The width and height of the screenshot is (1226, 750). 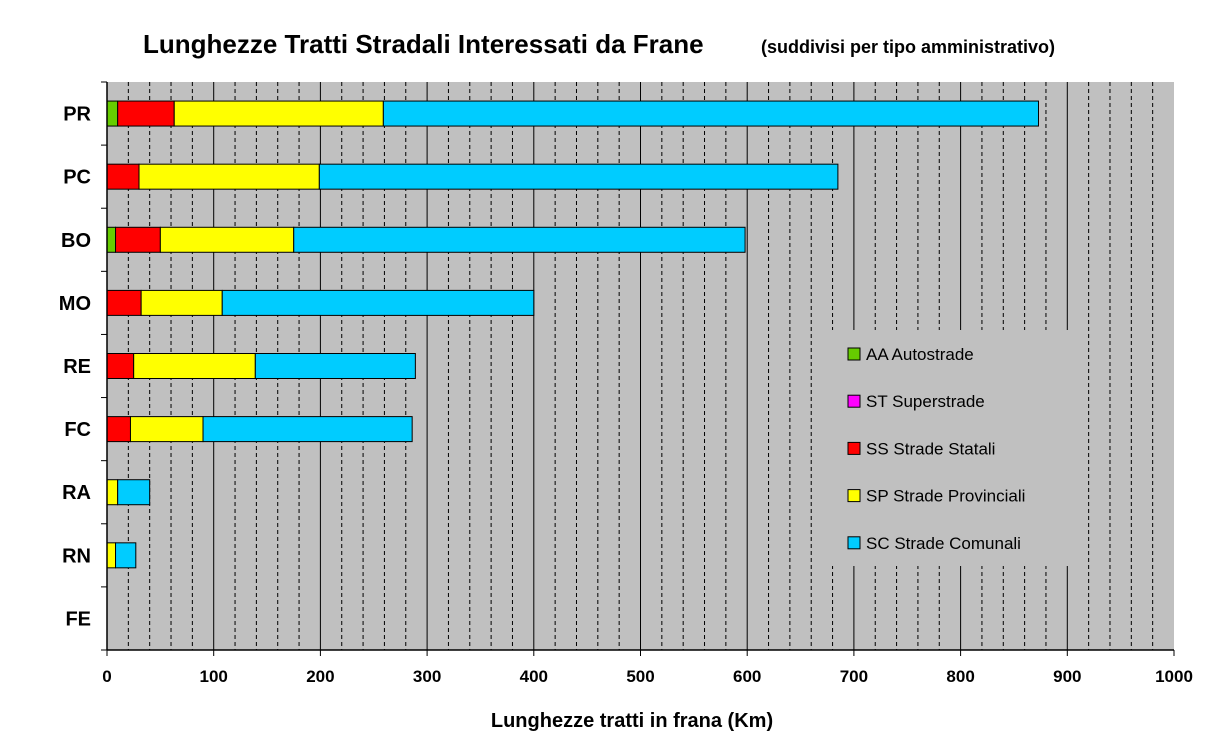 I want to click on x-tick-label: 800, so click(x=960, y=676).